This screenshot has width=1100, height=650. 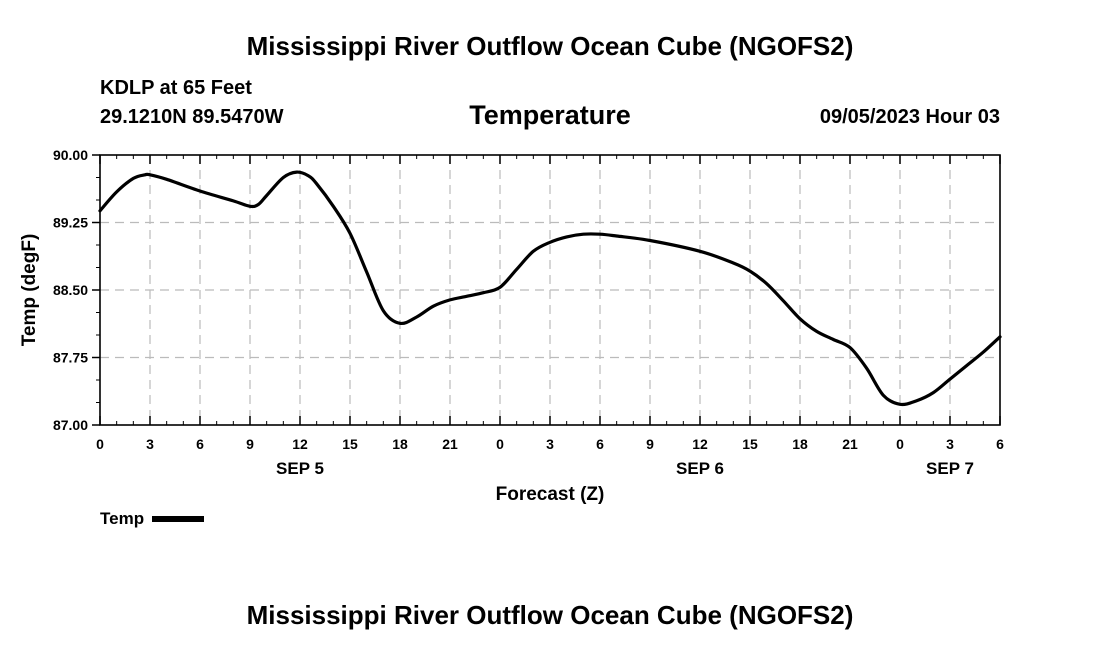 What do you see at coordinates (550, 494) in the screenshot?
I see `x-axis-label: Forecast (Z)` at bounding box center [550, 494].